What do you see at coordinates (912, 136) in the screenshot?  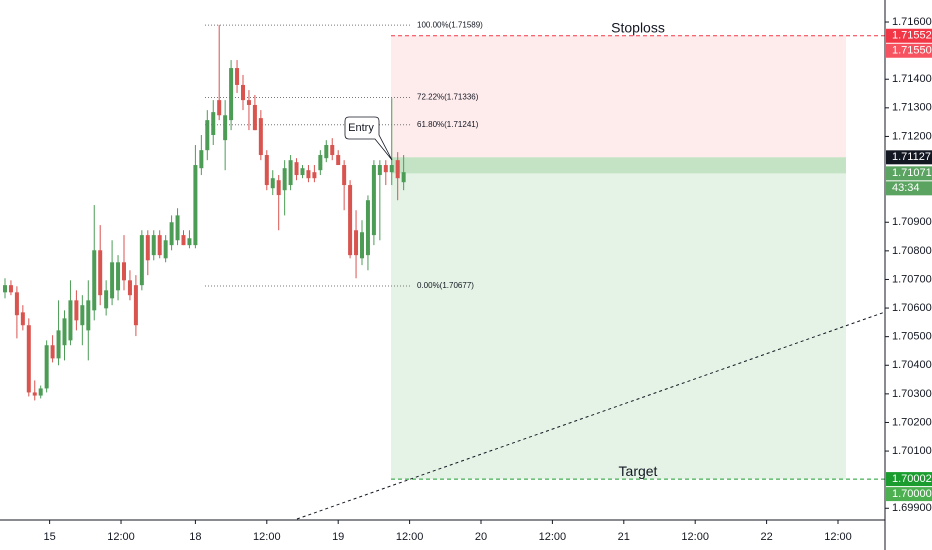 I see `y-tick-label: 1.71200` at bounding box center [912, 136].